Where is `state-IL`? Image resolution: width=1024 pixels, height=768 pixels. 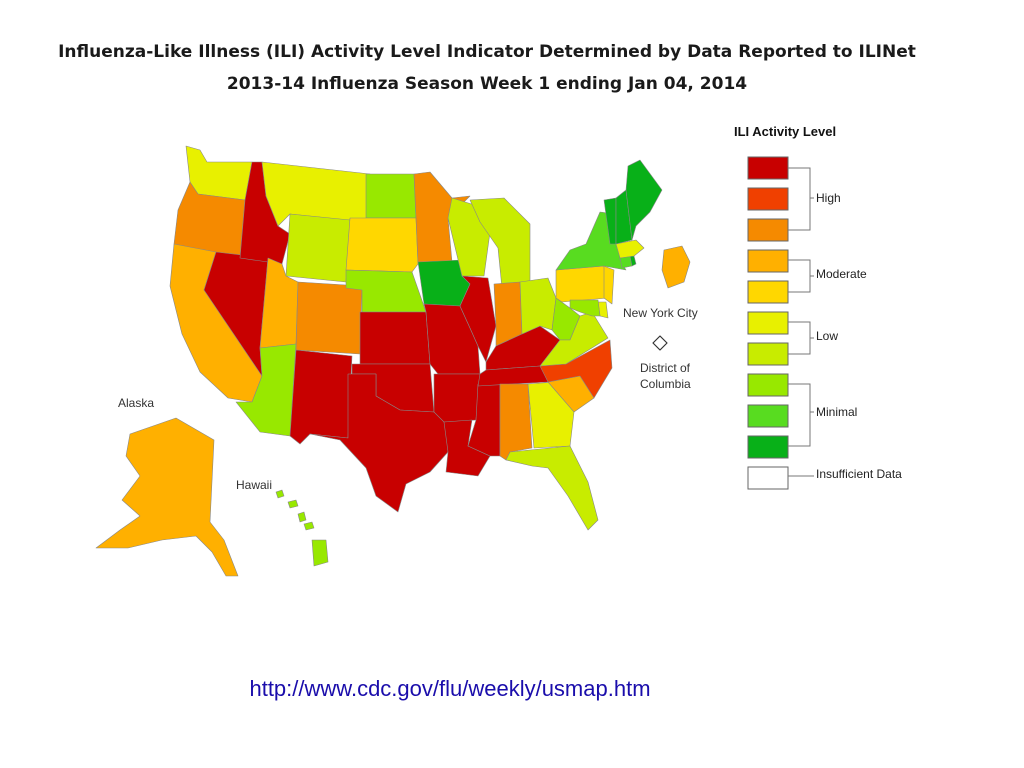
state-IL is located at coordinates (478, 319).